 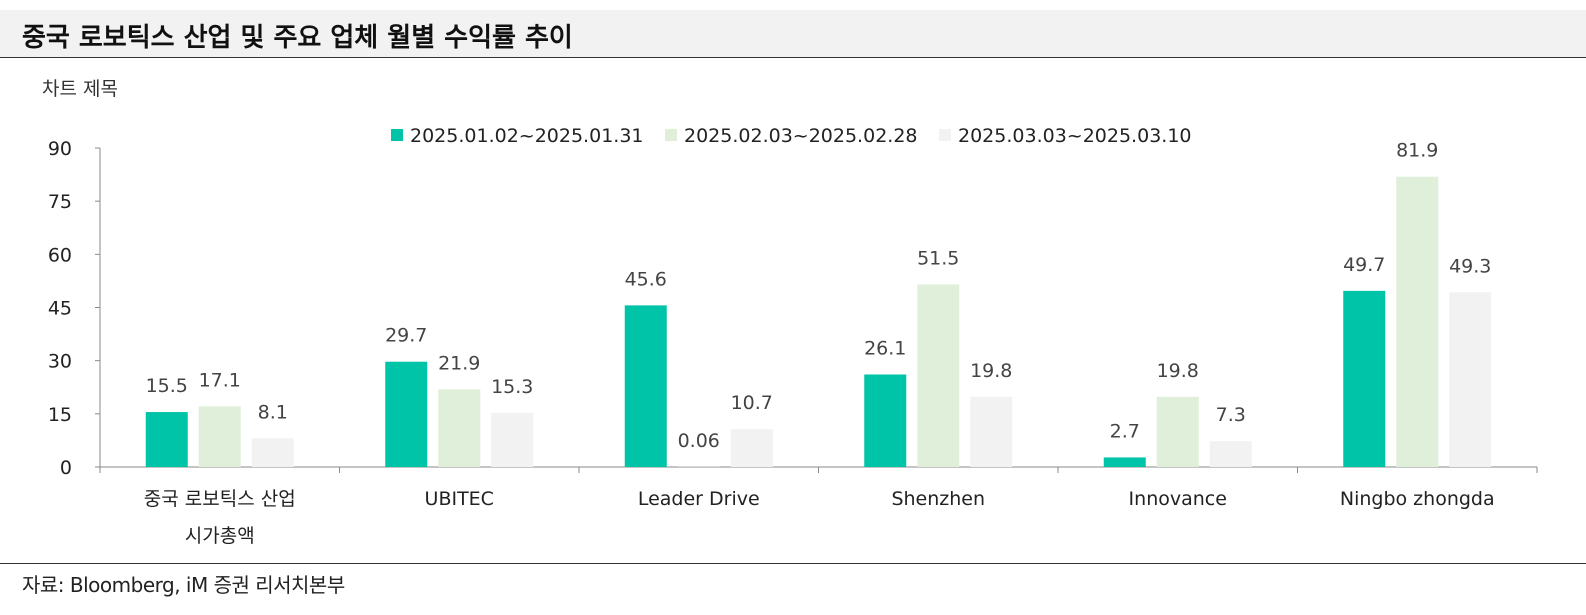 I want to click on data-label: 0.06, so click(x=699, y=441).